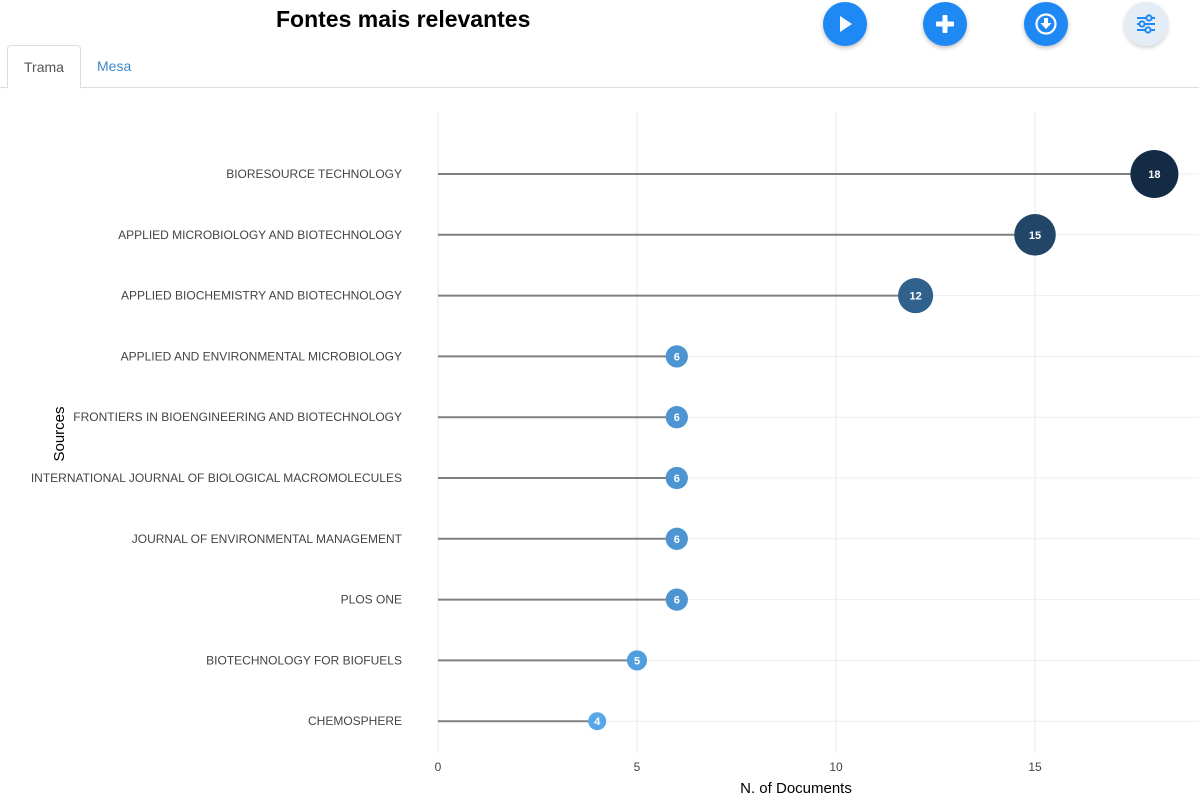  I want to click on download-button, so click(1046, 24).